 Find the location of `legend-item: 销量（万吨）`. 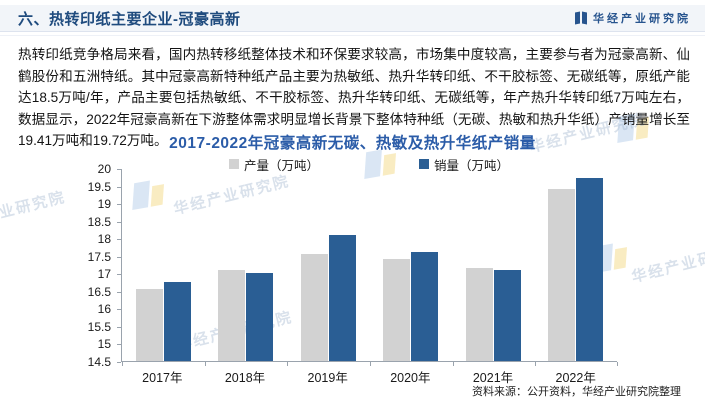

legend-item: 销量（万吨） is located at coordinates (464, 164).